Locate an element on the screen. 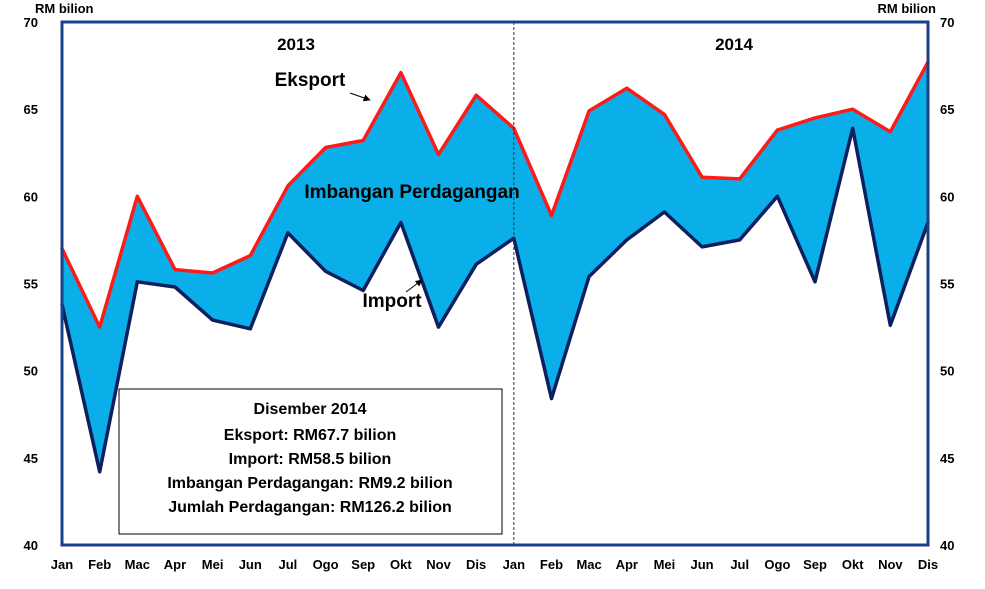  y-tick-right-label: 65 is located at coordinates (947, 109).